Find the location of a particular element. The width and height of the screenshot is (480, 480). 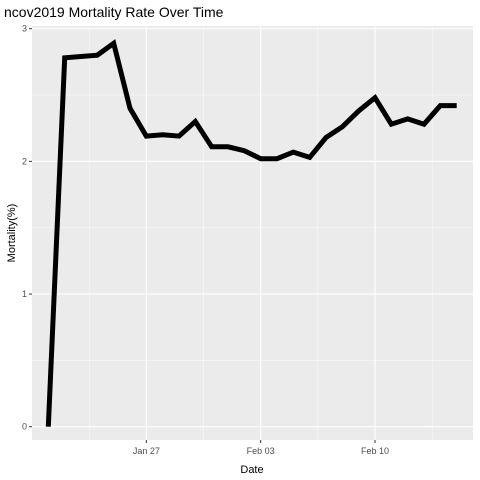

x-tick-label: Feb 10 is located at coordinates (375, 451).